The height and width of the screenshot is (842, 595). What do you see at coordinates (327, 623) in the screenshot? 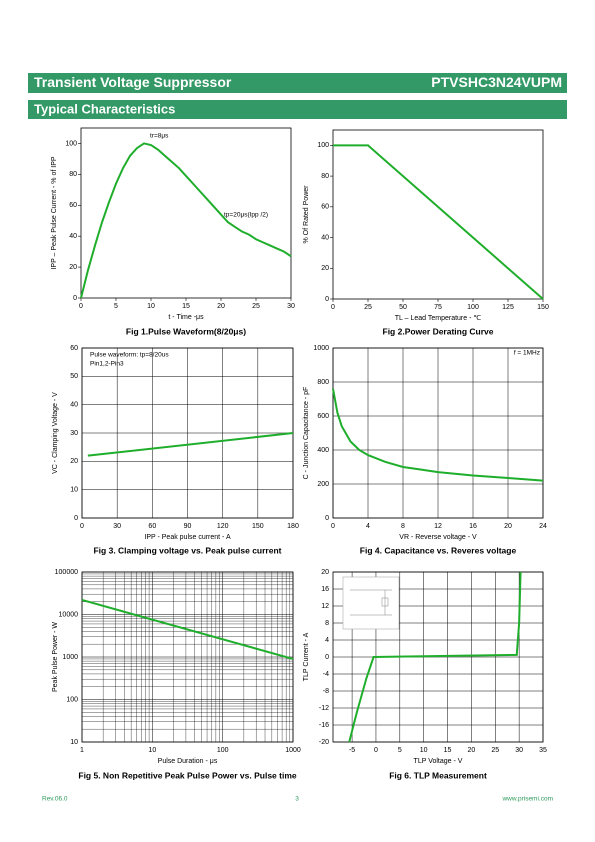
I see `y-tick-label: 8` at bounding box center [327, 623].